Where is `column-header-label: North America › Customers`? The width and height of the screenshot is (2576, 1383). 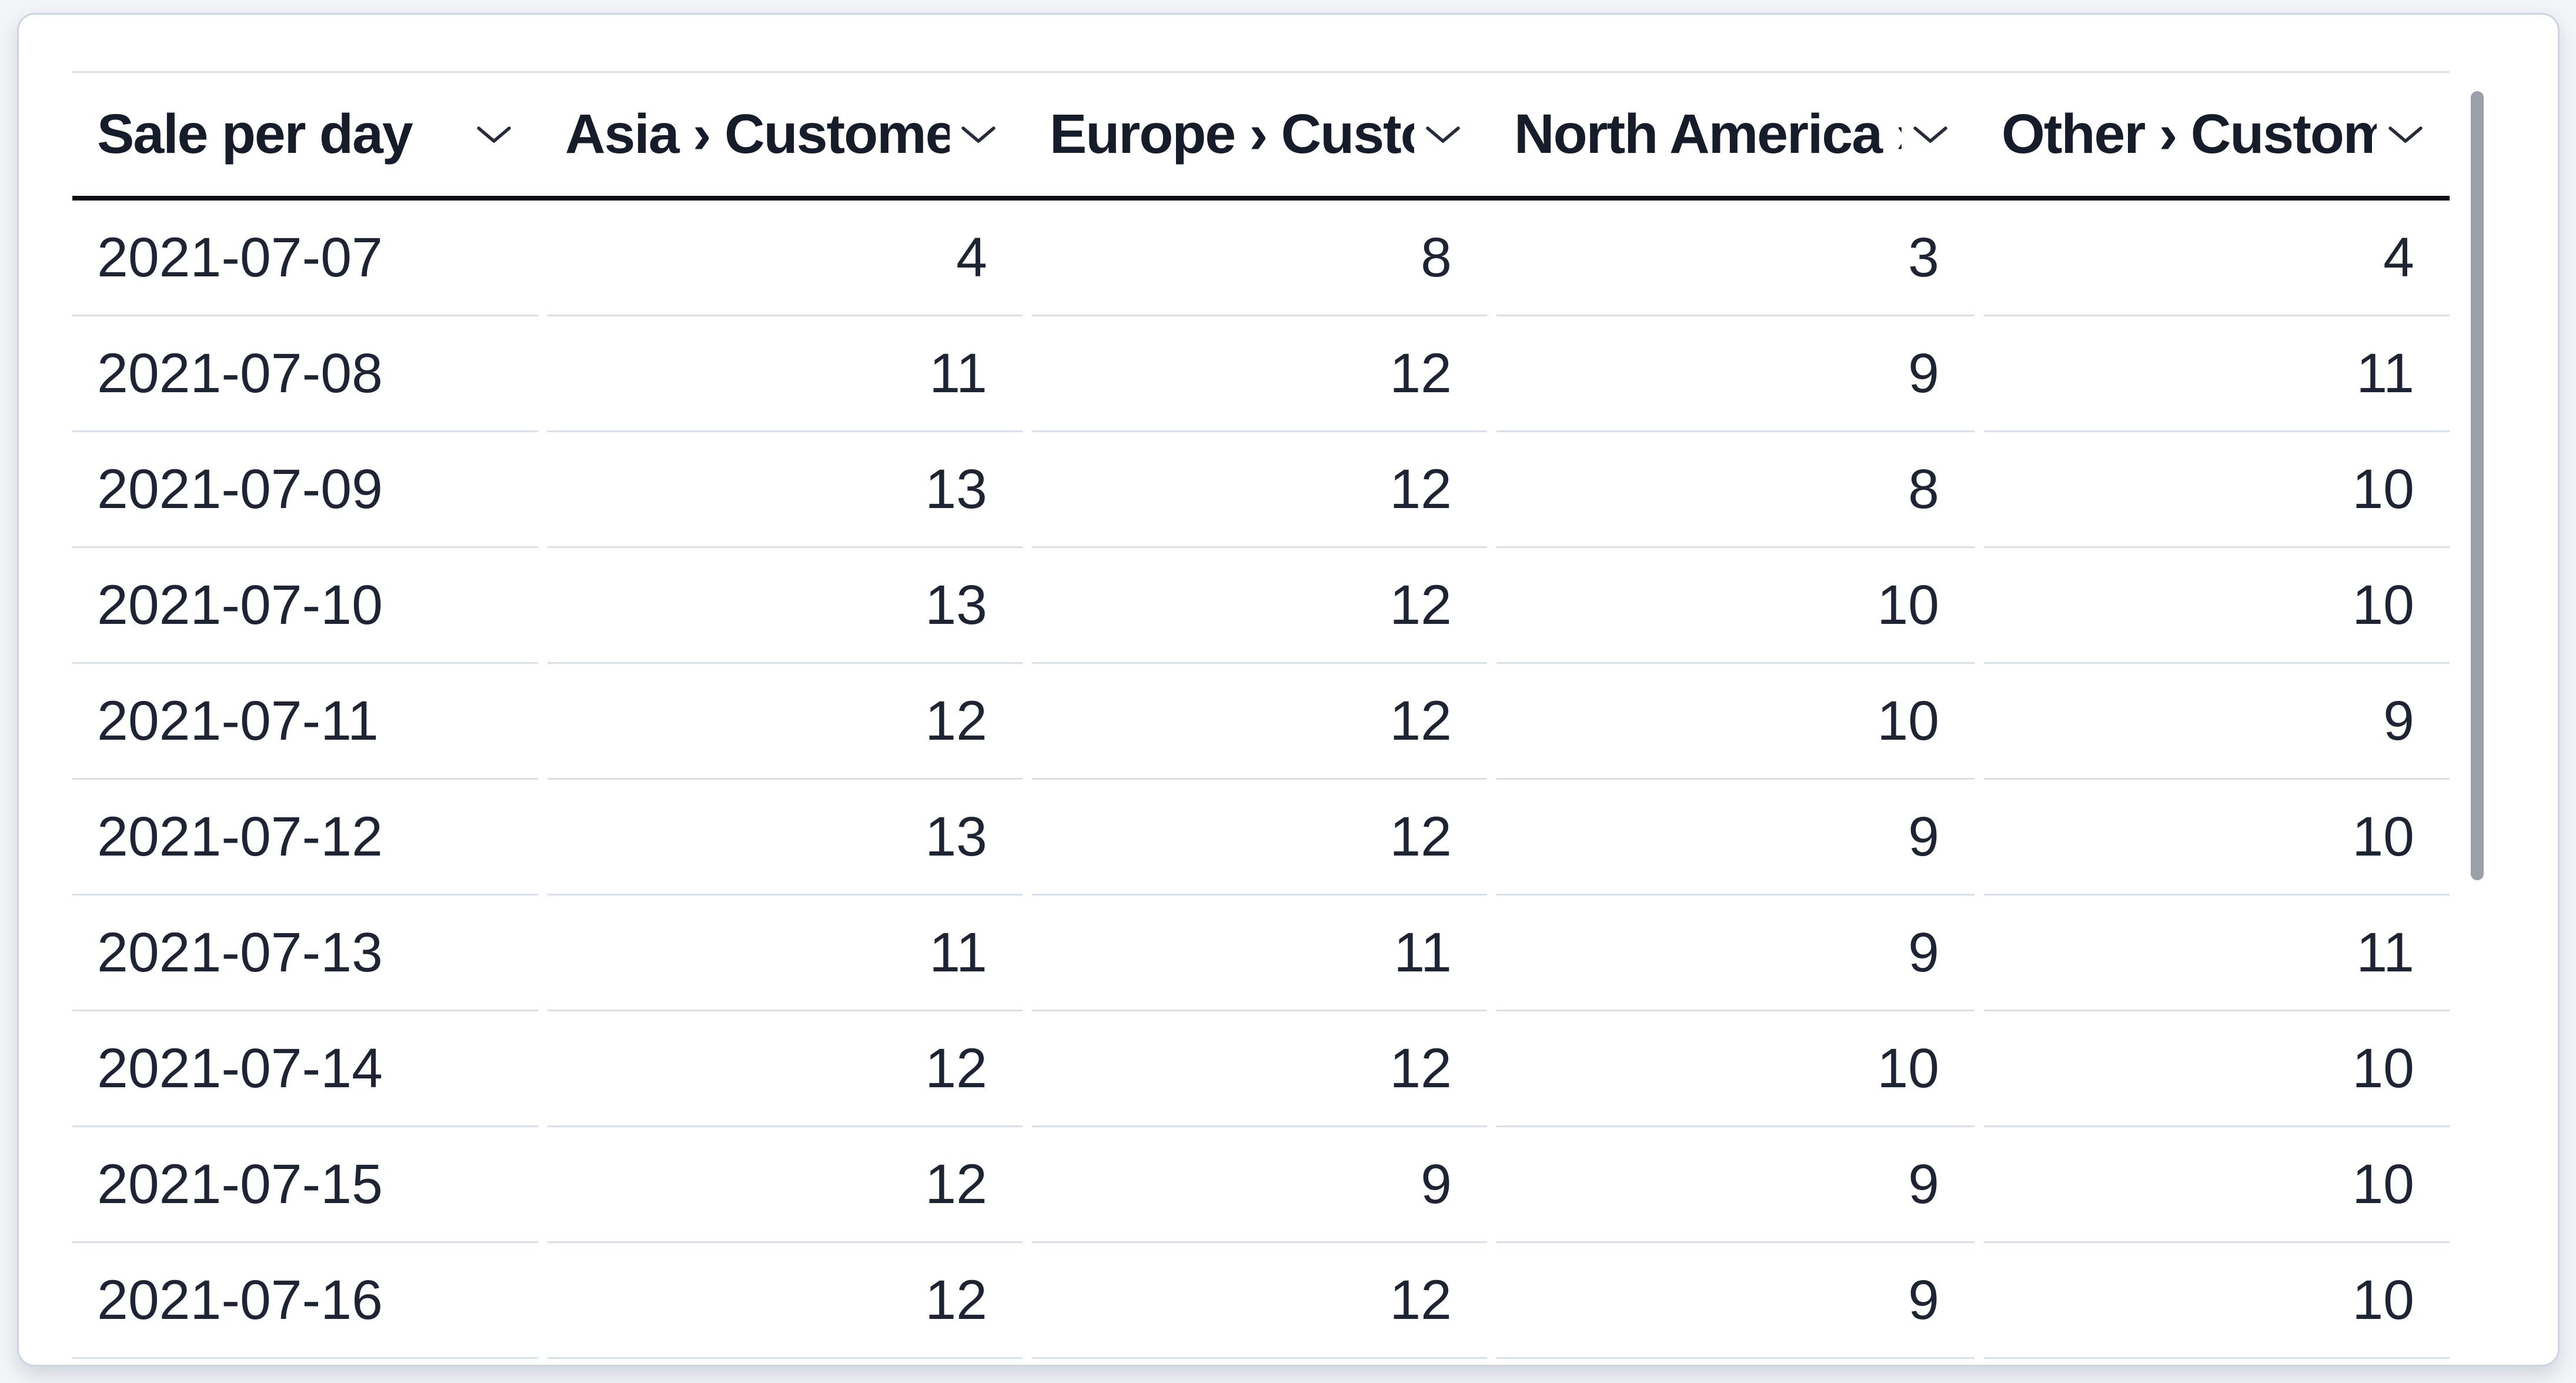
column-header-label: North America › Customers is located at coordinates (1708, 134).